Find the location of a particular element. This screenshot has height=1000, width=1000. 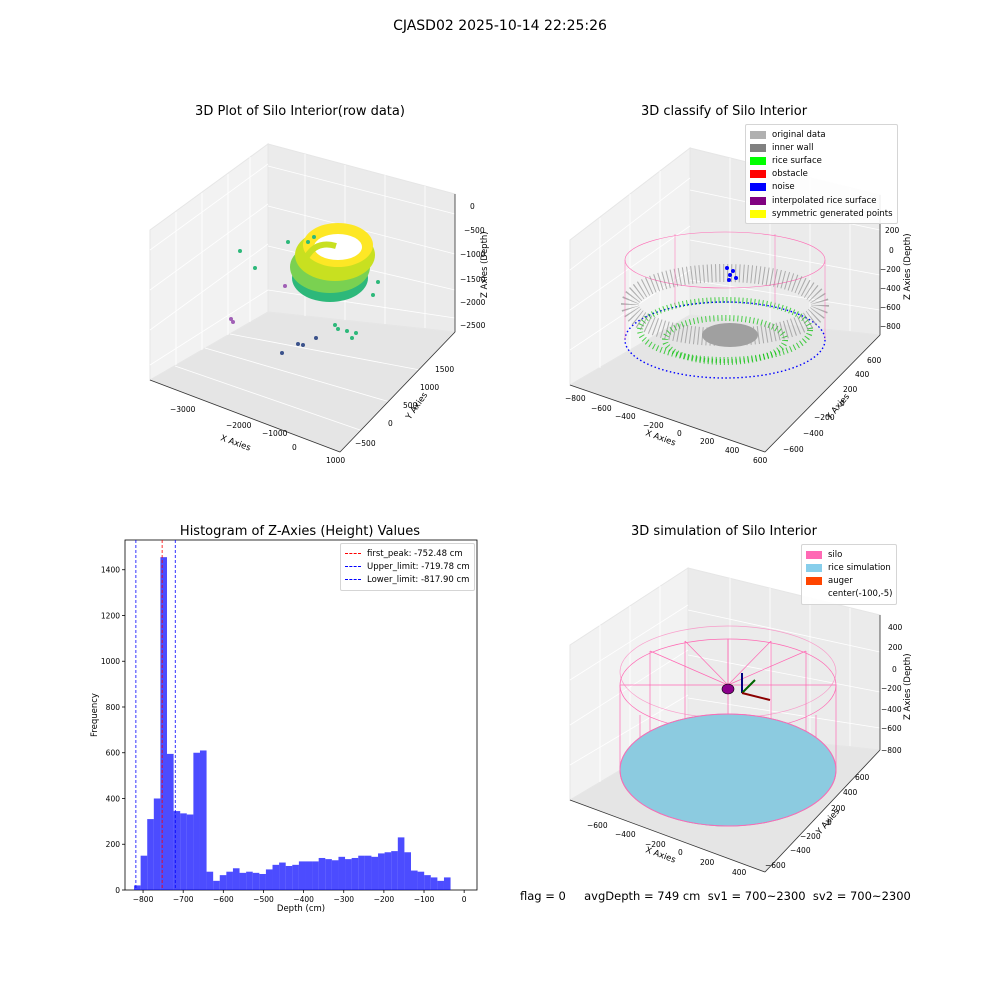

simulation-x-tick: 400 is located at coordinates (739, 872).